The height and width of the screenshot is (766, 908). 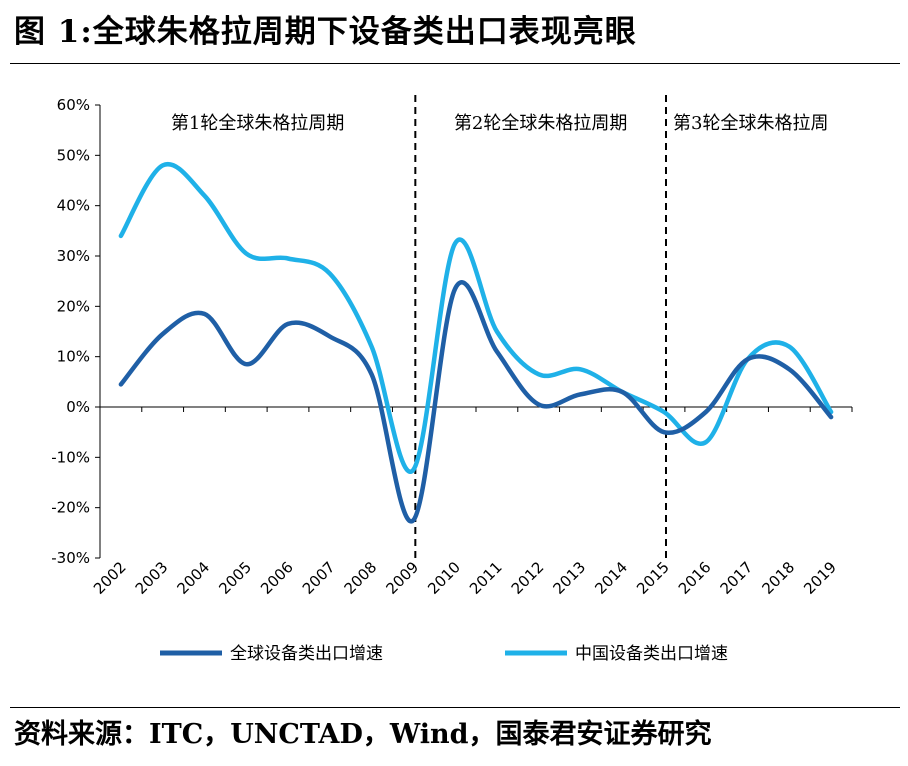 I want to click on x-tick-label: 2006, so click(x=277, y=578).